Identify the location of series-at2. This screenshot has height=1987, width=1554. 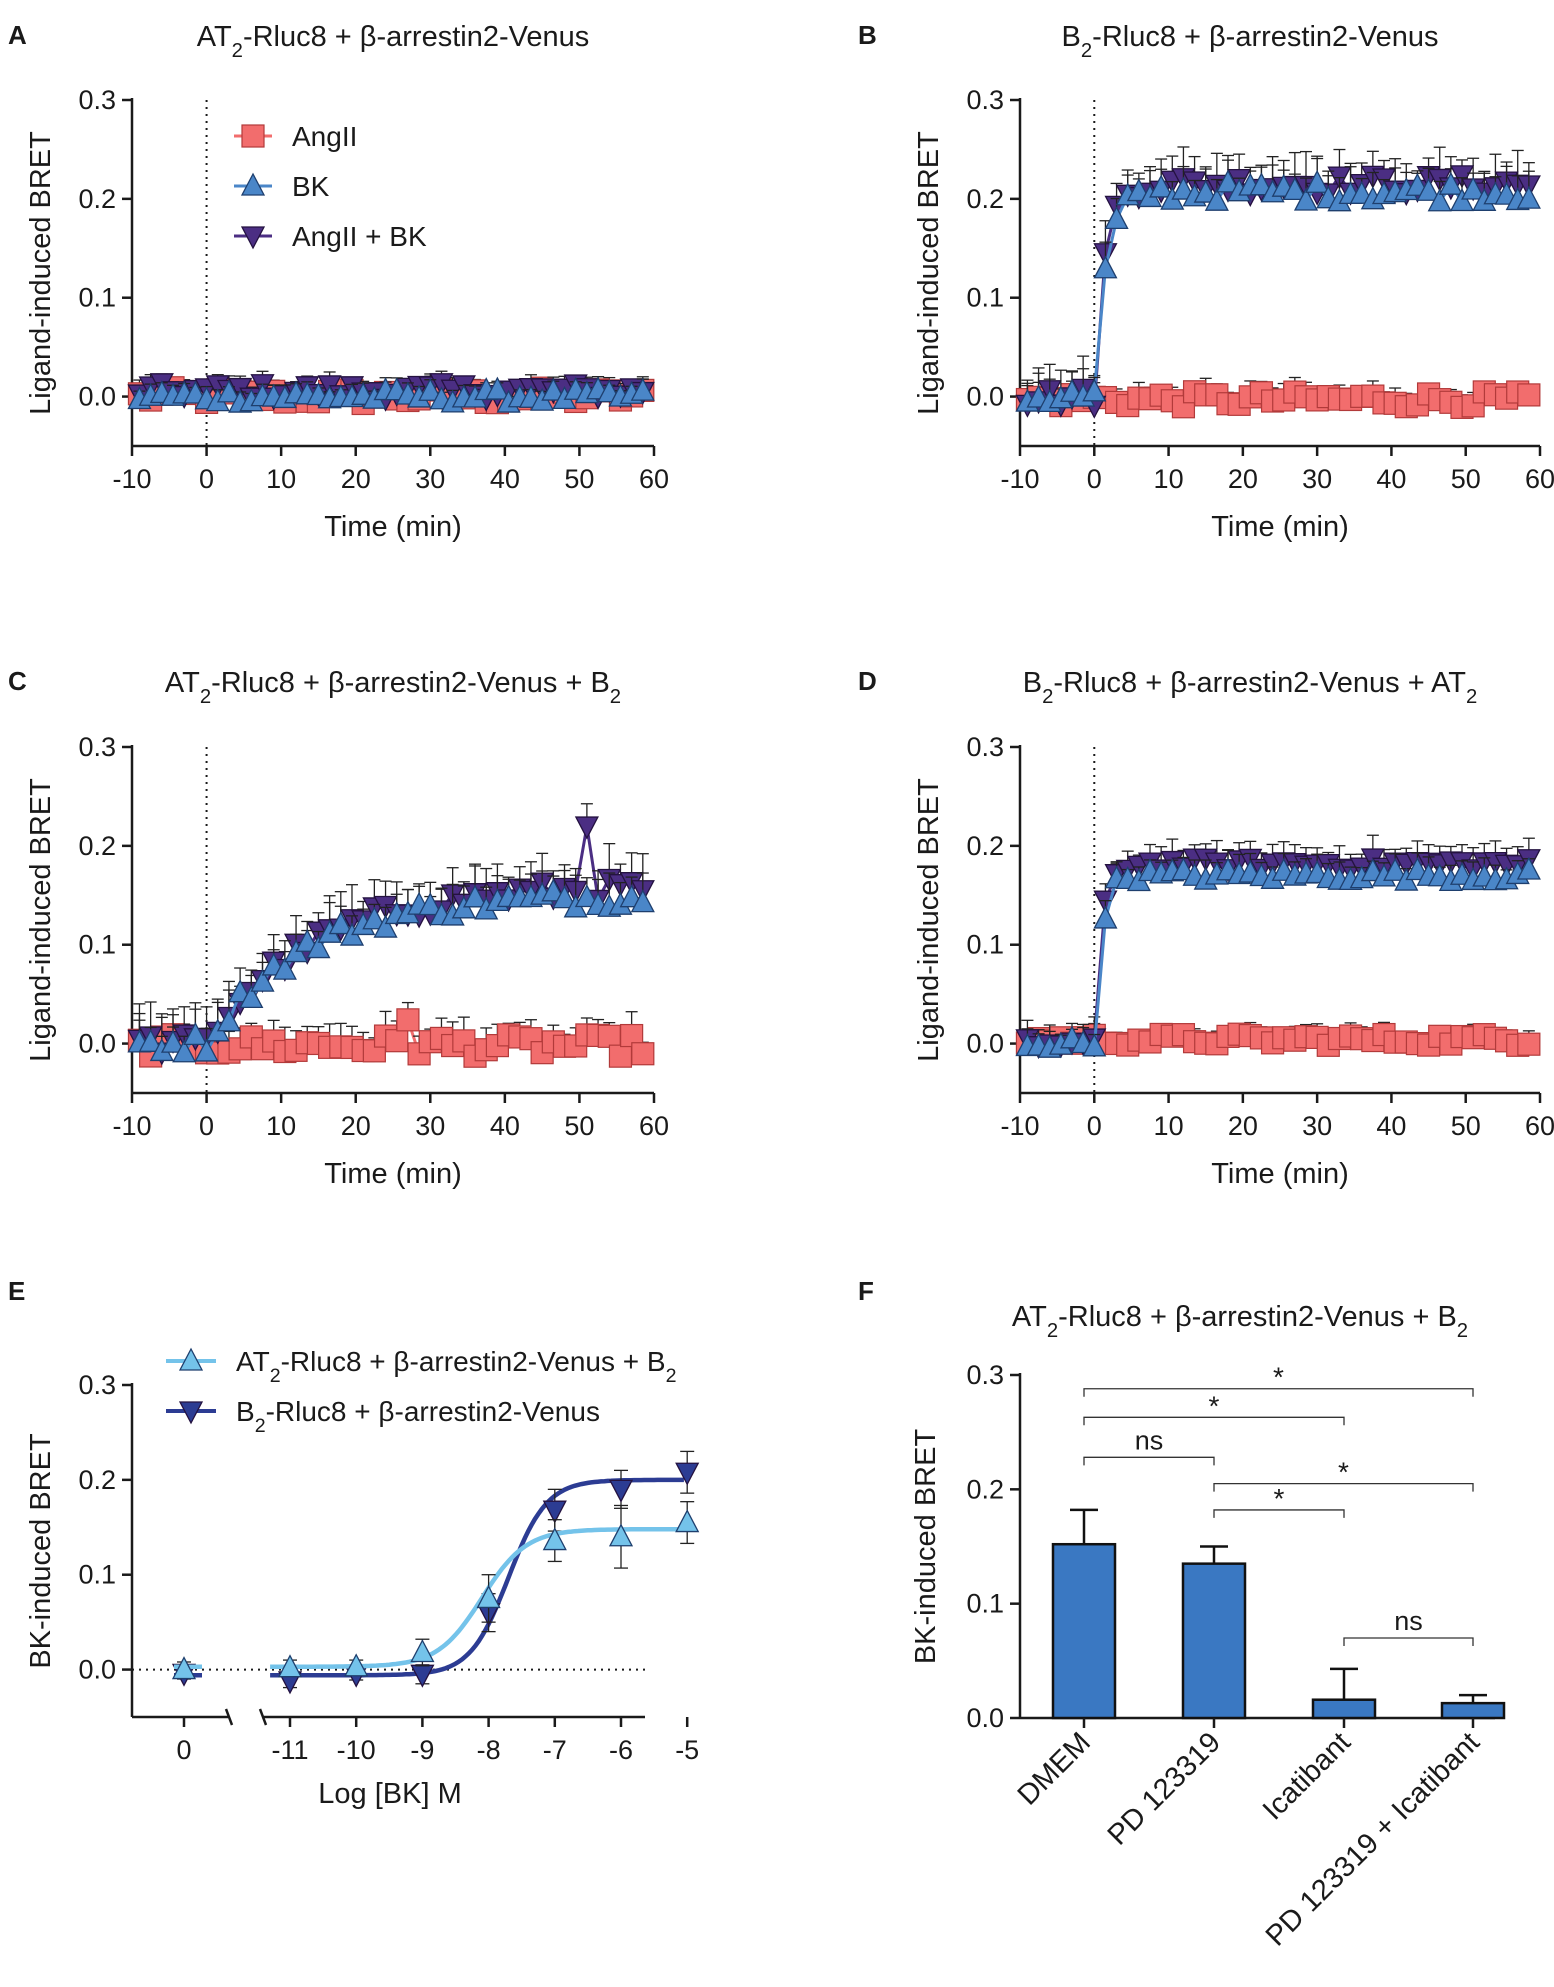
(435, 1590).